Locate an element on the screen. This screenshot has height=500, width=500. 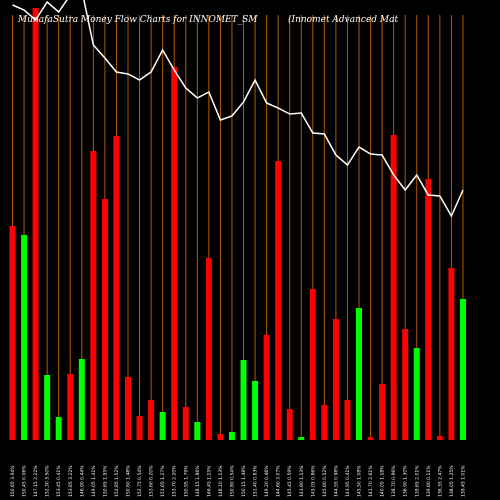
x-tick-label: 149.20 0.46% is located at coordinates (267, 481).